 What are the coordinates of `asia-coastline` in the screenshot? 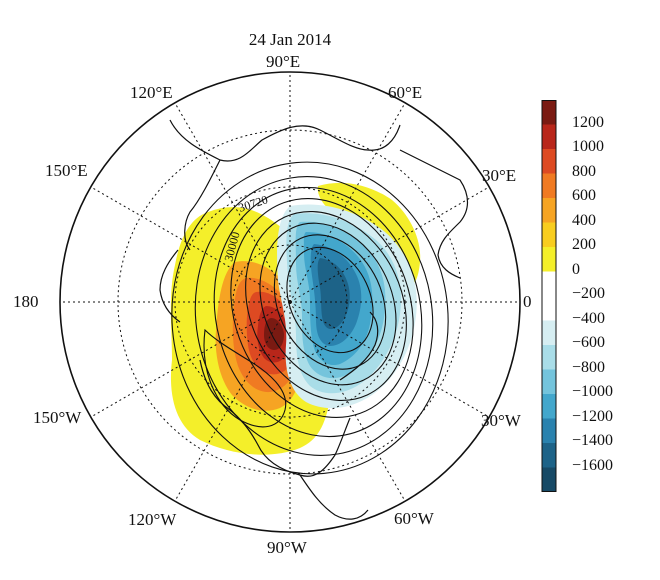 It's located at (285, 185).